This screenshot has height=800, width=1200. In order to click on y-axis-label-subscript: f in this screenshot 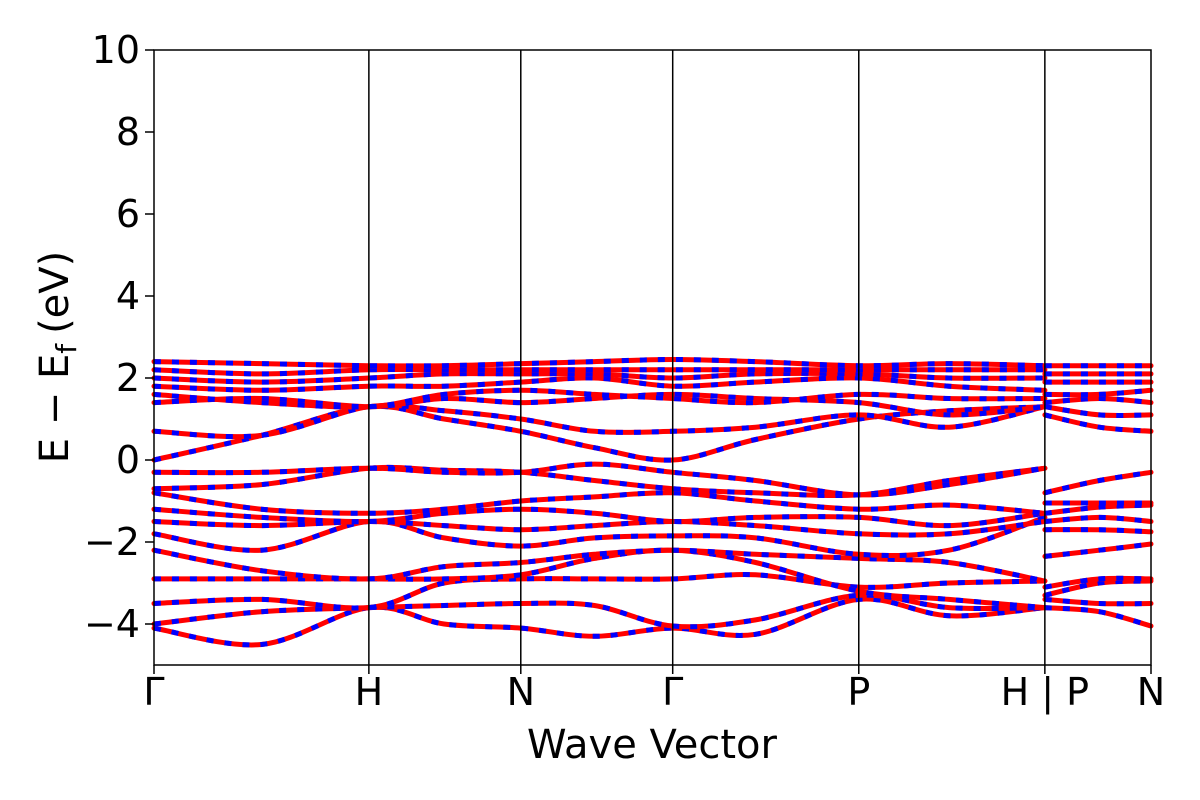, I will do `click(66, 348)`.